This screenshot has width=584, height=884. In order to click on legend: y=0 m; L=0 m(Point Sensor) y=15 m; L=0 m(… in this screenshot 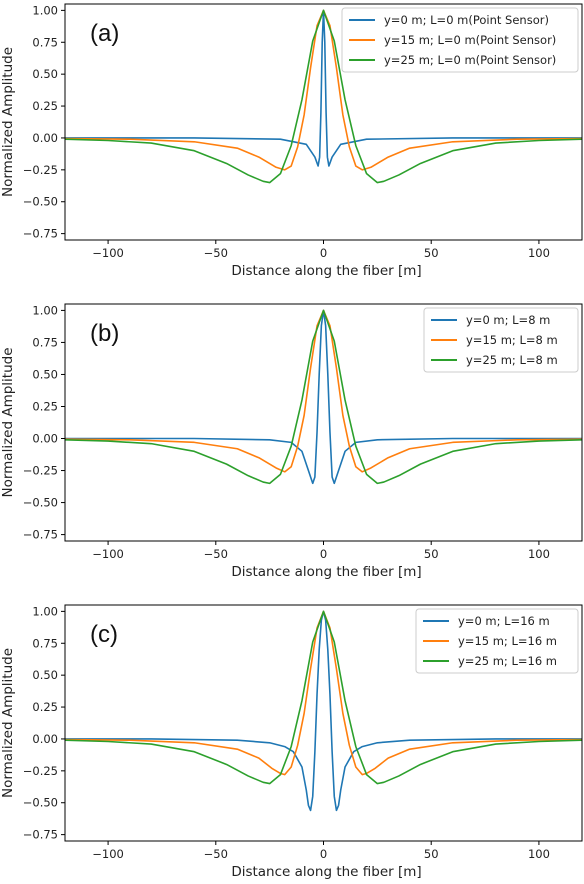, I will do `click(460, 40)`.